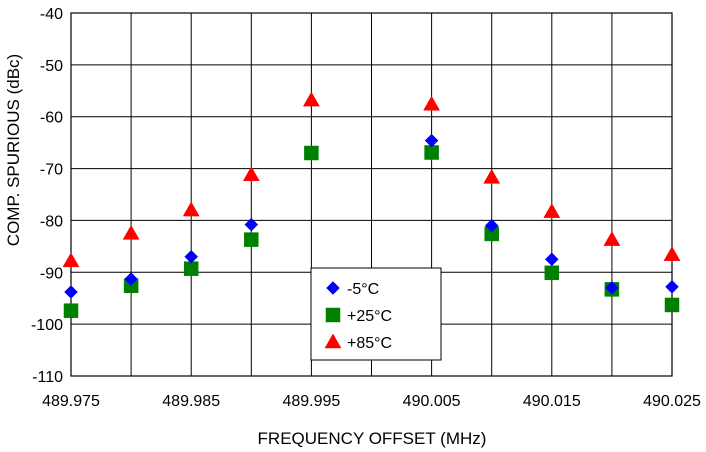 The image size is (706, 452). I want to click on x-tick-label: 489.995, so click(311, 401).